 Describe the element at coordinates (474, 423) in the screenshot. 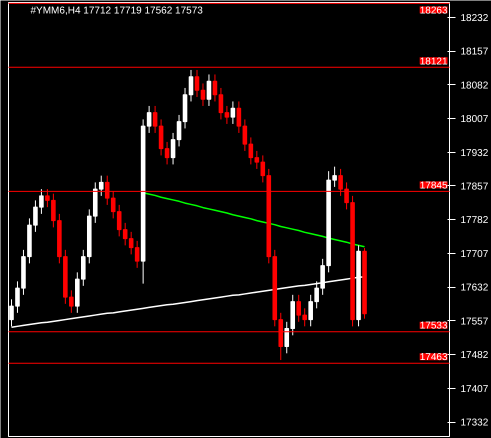

I see `y-tick-label: 17332` at that location.